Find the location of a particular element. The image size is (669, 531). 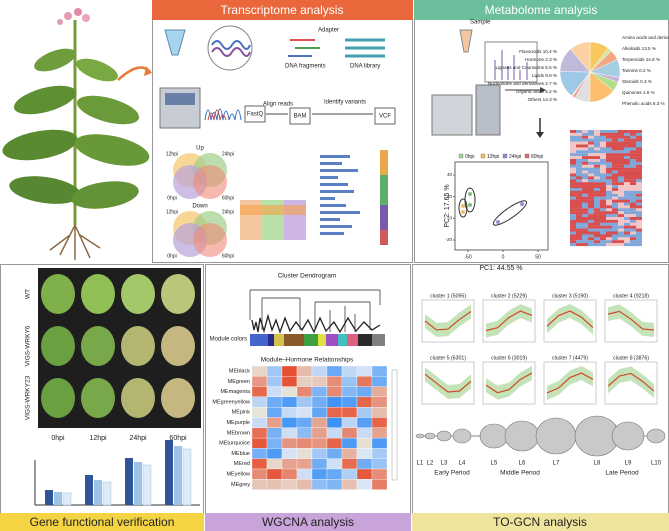

module-label: MEblack is located at coordinates (239, 371).